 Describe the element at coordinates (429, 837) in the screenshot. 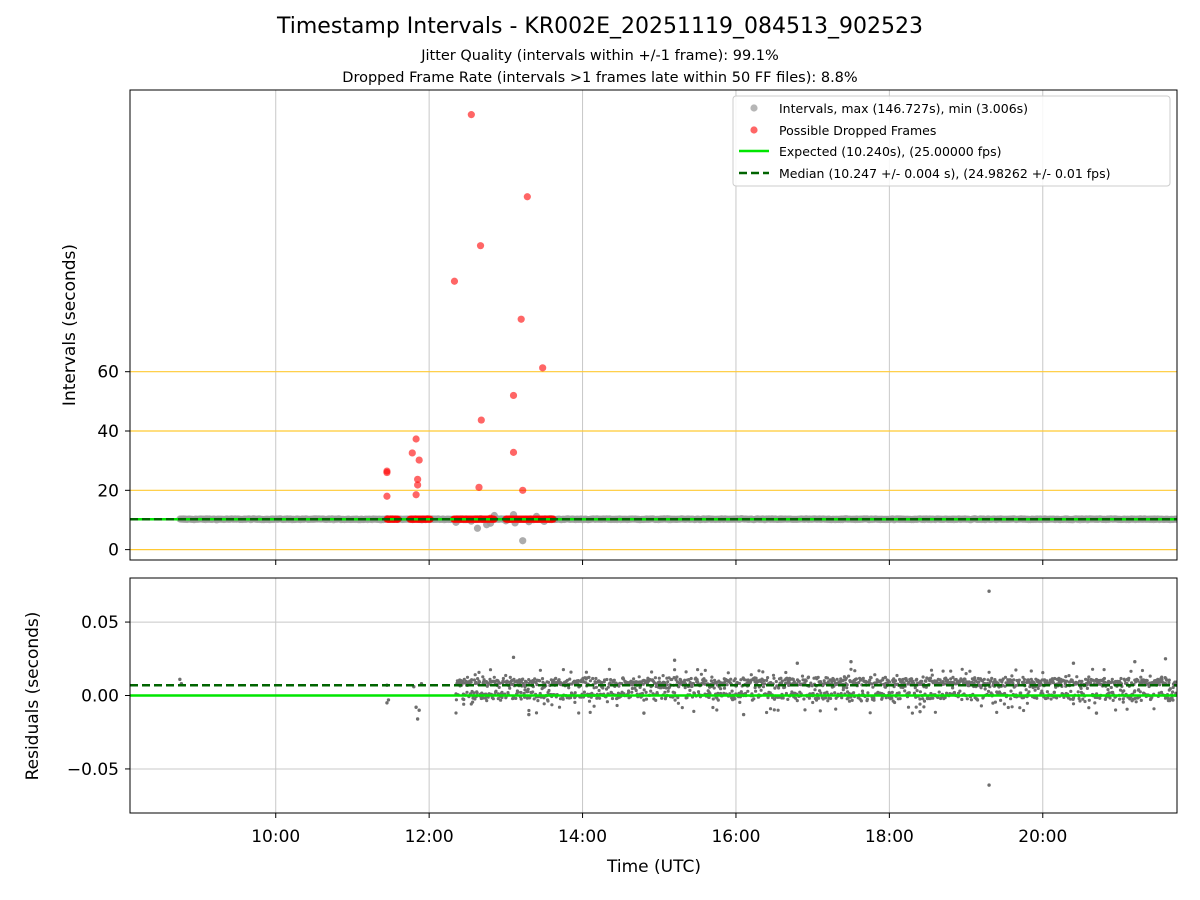

I see `x-axis-tick-label: 12:00` at that location.